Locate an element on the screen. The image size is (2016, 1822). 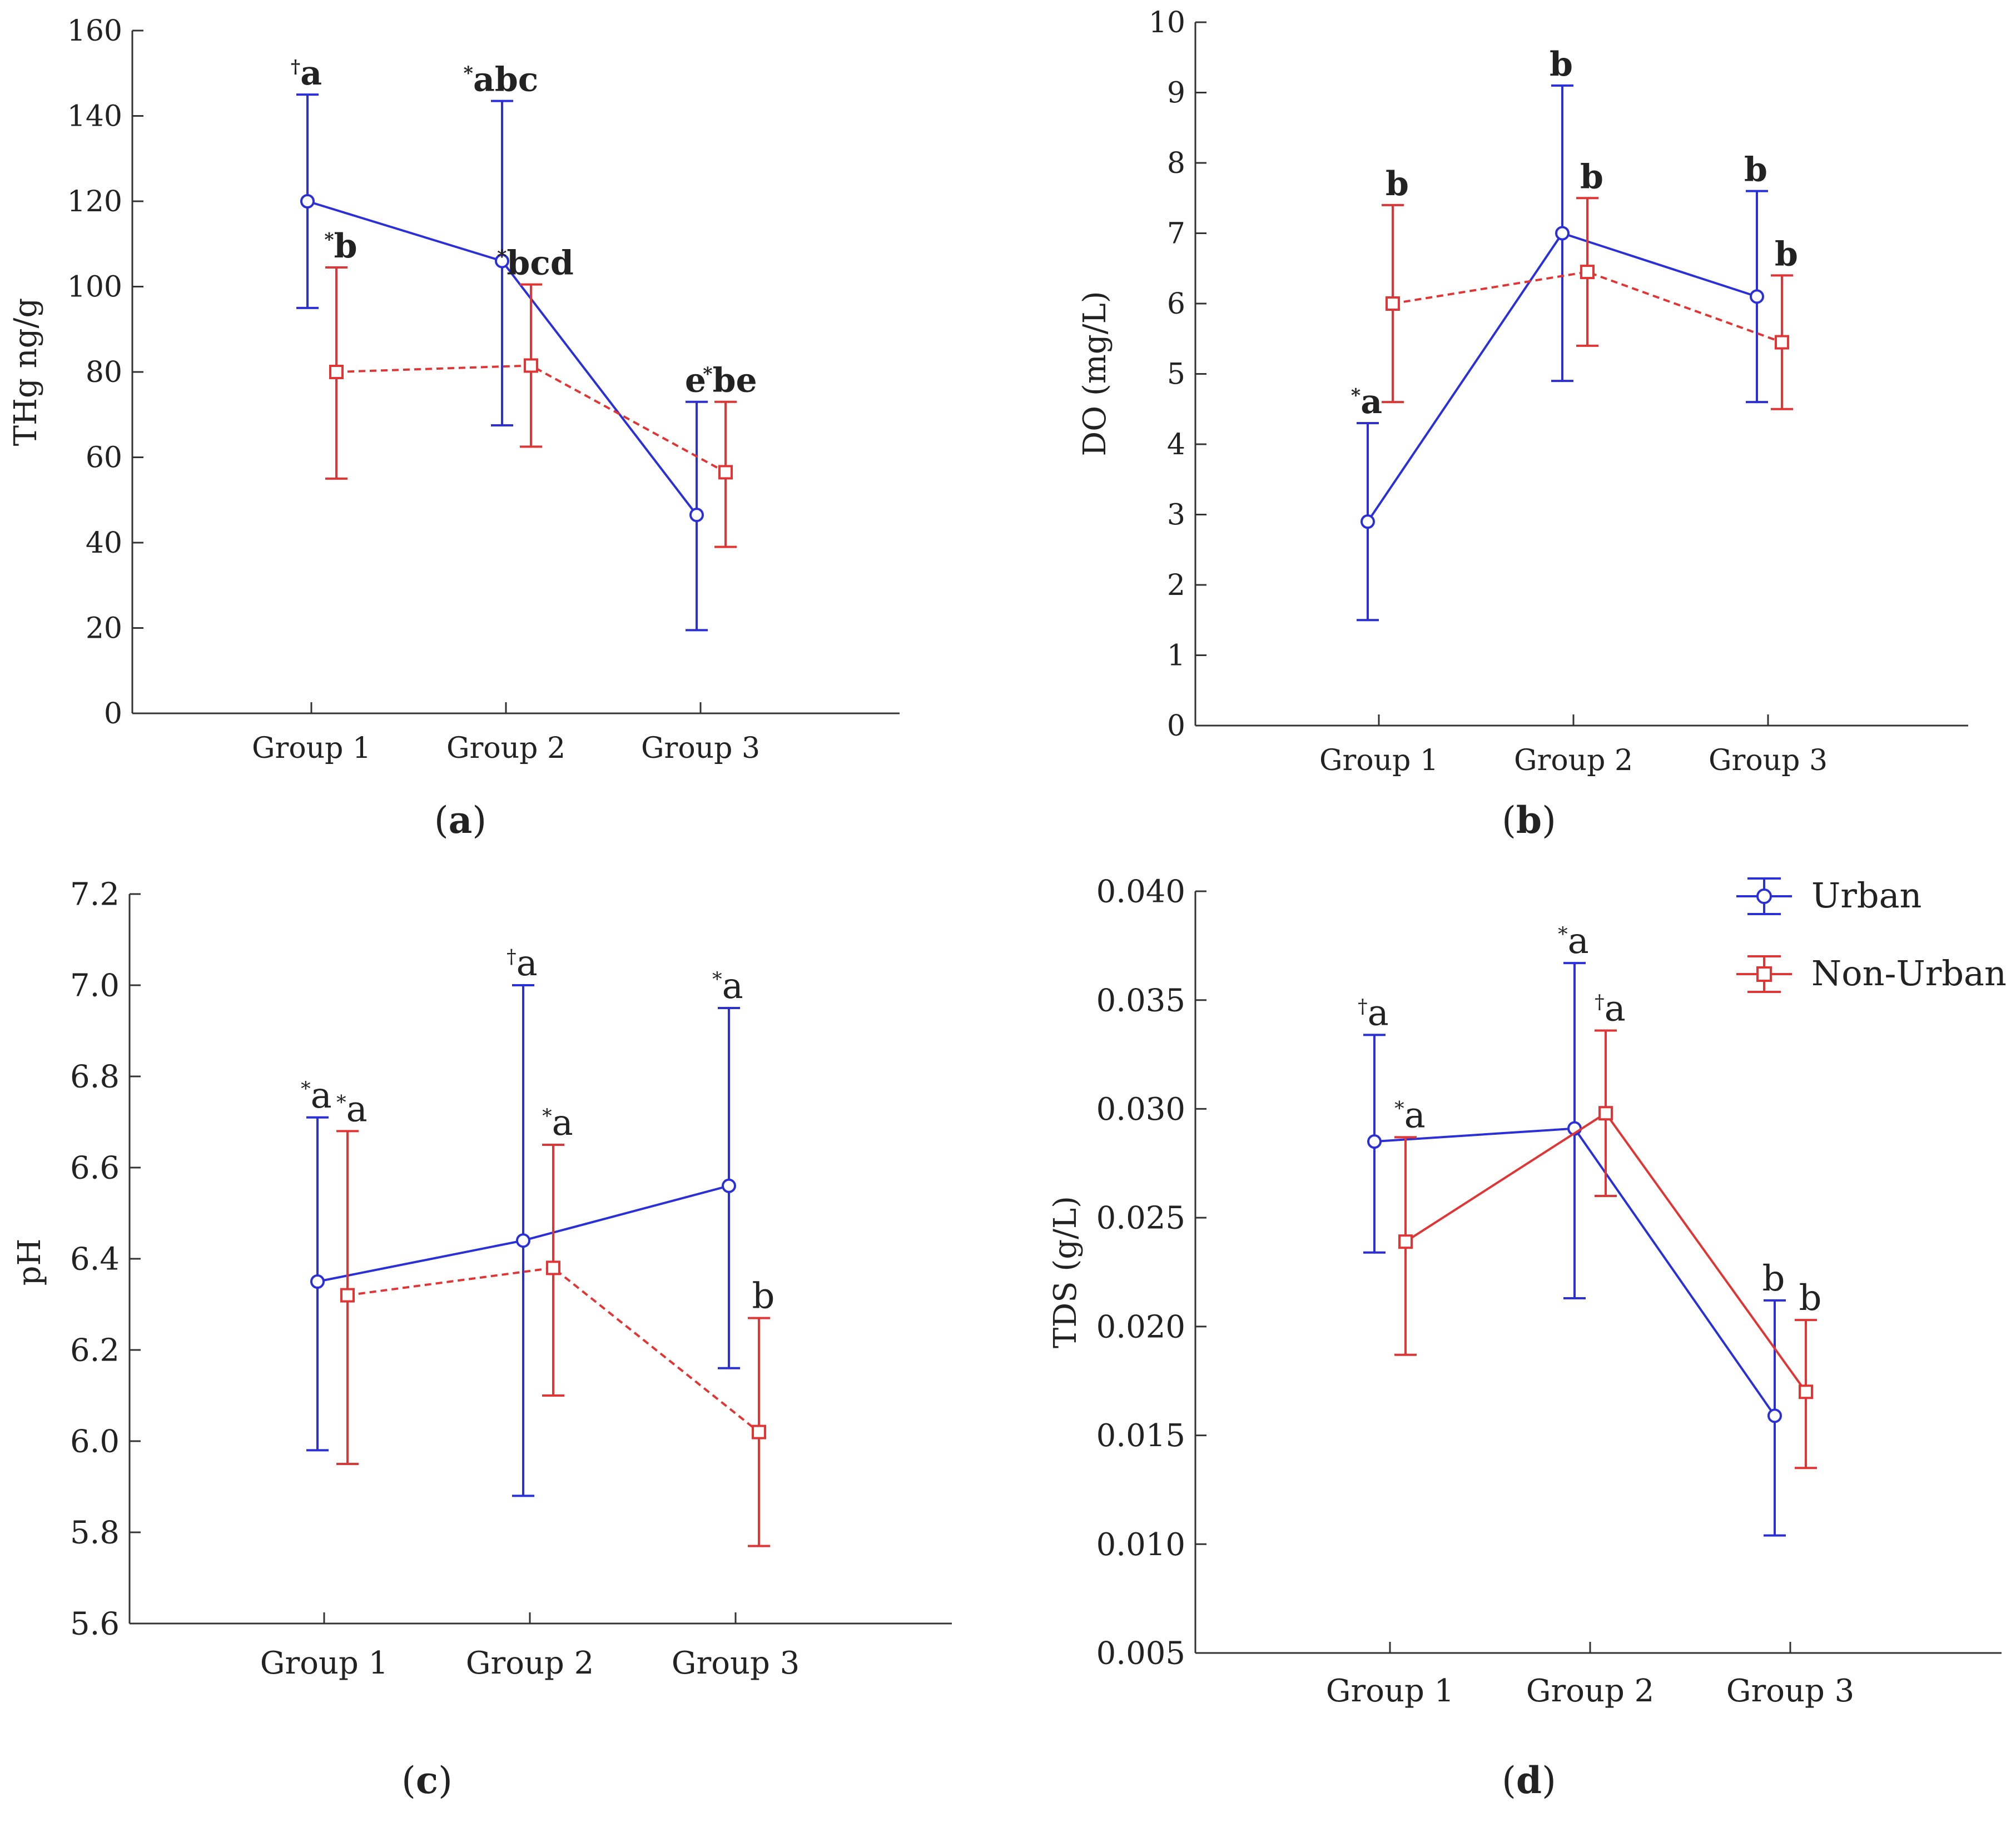
y-tick-label: 3 is located at coordinates (1176, 515).